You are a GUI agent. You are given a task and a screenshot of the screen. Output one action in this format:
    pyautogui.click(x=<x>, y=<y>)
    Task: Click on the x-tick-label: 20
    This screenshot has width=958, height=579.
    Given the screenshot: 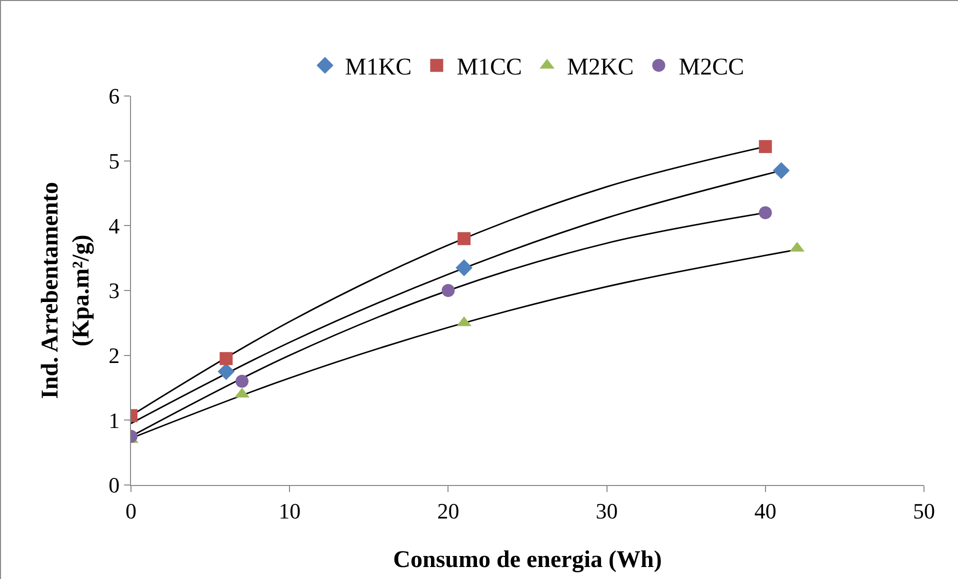 What is the action you would take?
    pyautogui.click(x=448, y=511)
    